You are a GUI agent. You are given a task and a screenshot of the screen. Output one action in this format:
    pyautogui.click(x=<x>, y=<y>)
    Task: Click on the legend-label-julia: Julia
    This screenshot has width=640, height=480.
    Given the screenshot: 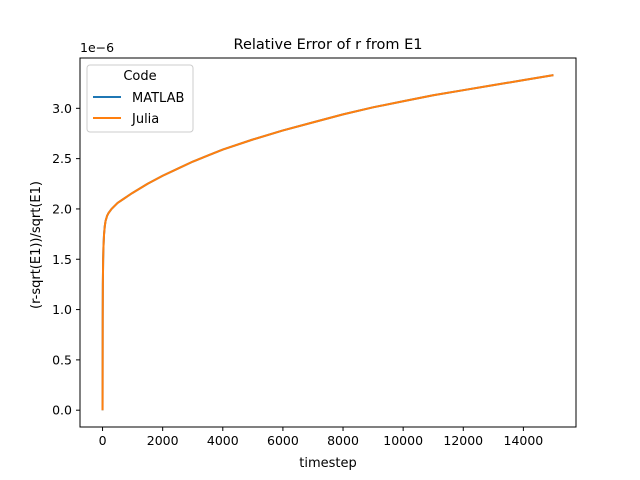 What is the action you would take?
    pyautogui.click(x=145, y=119)
    